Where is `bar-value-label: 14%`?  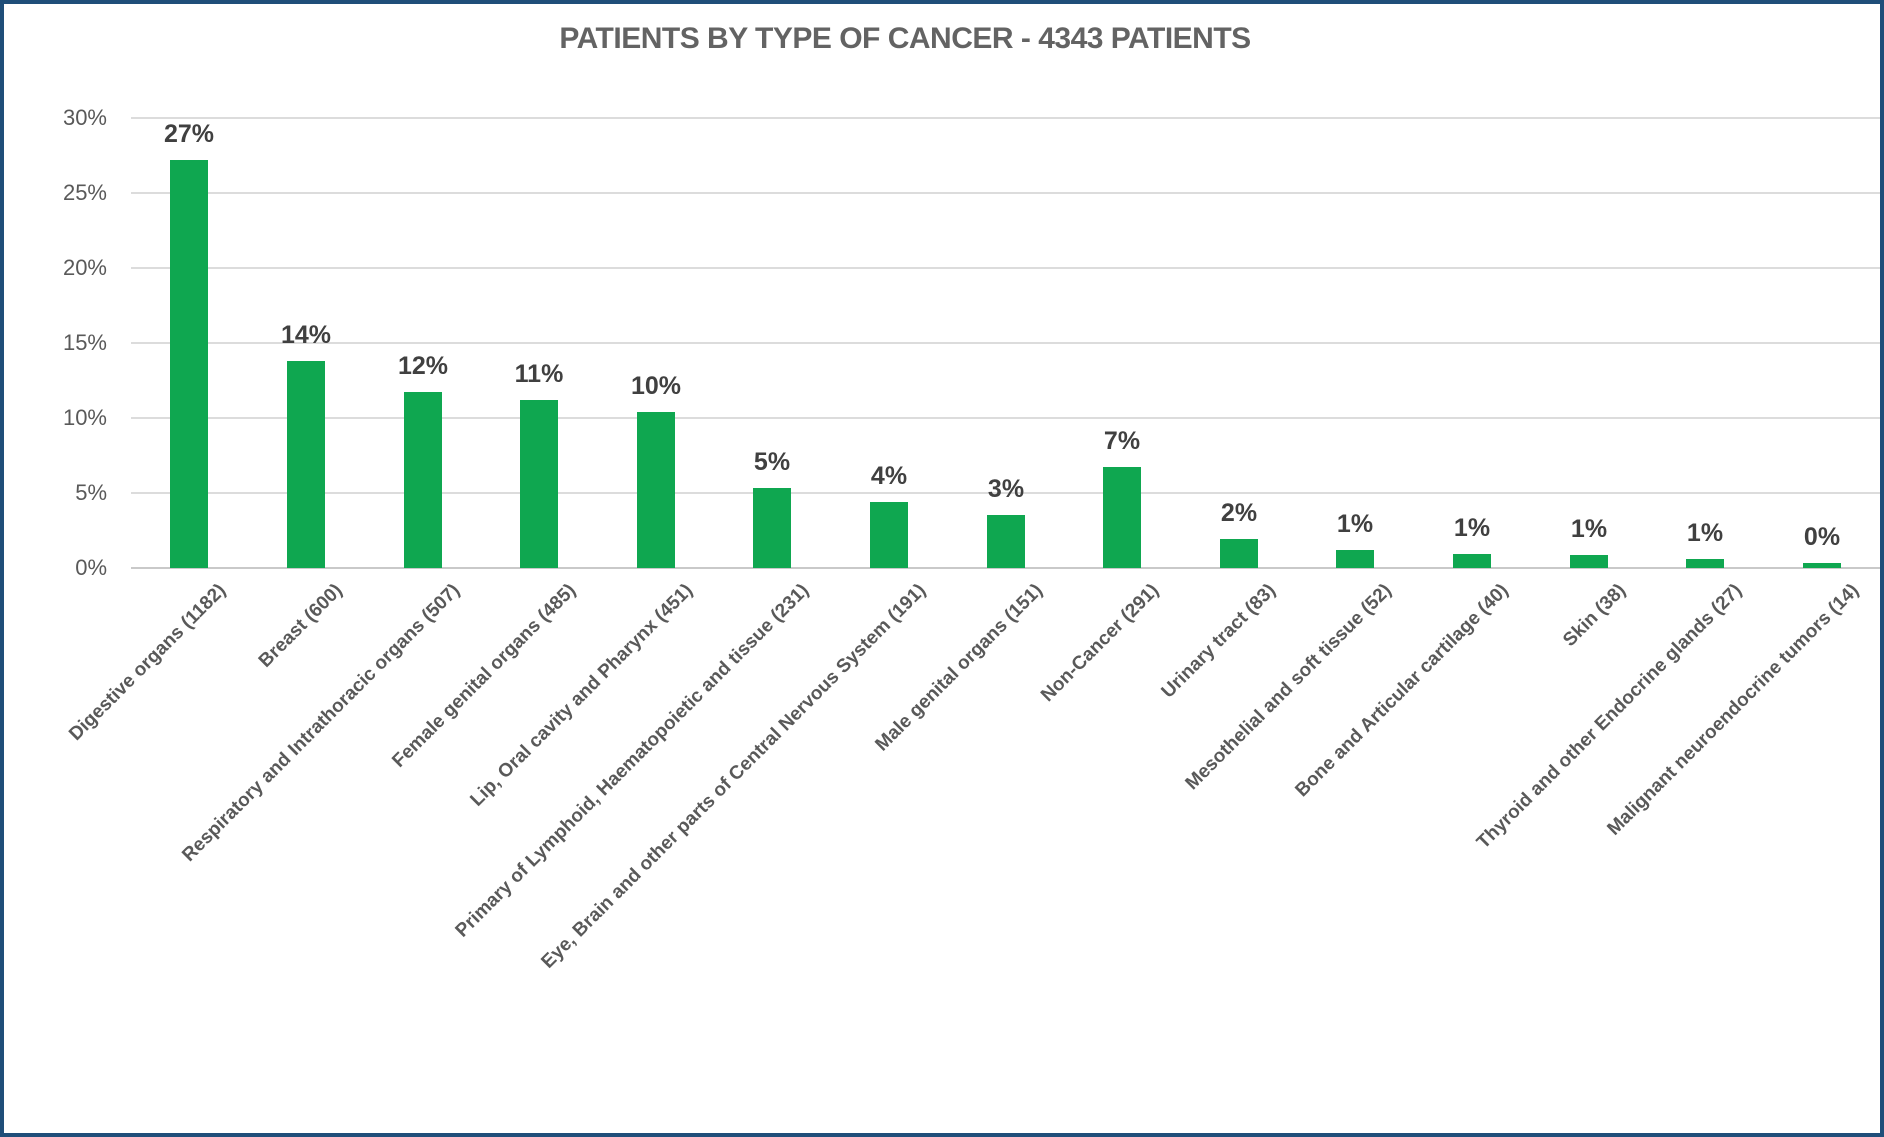
bar-value-label: 14% is located at coordinates (306, 335).